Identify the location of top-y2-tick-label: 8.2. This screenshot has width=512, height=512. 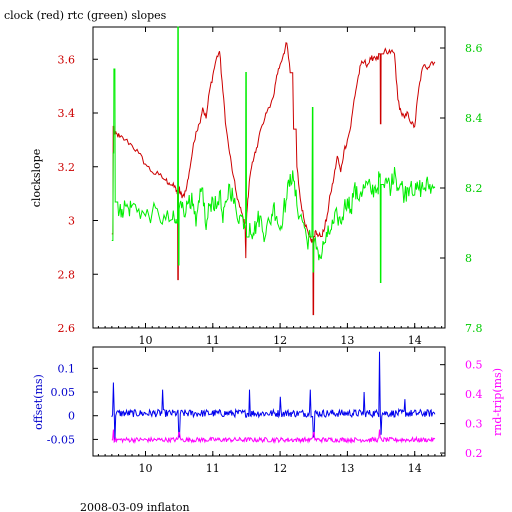
(474, 188).